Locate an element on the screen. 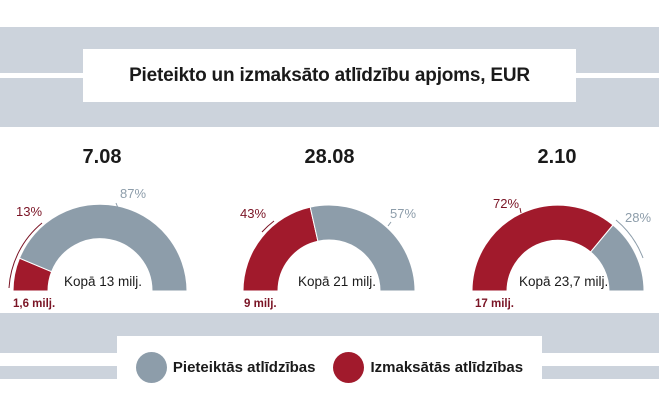  claimed-percent: 87% is located at coordinates (133, 193).